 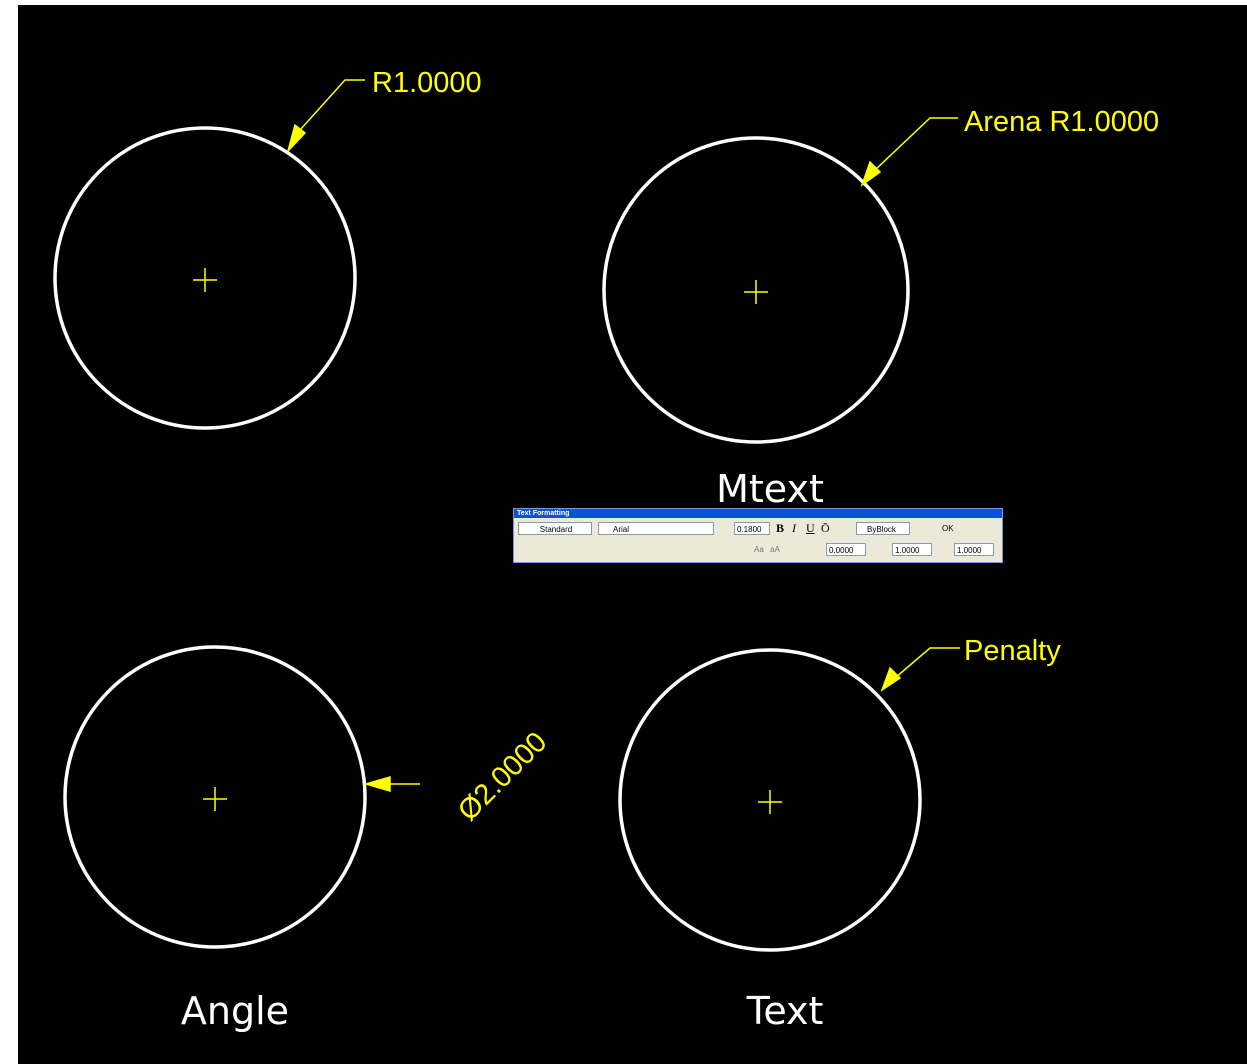 What do you see at coordinates (656, 528) in the screenshot?
I see `font-dropdown: Arial` at bounding box center [656, 528].